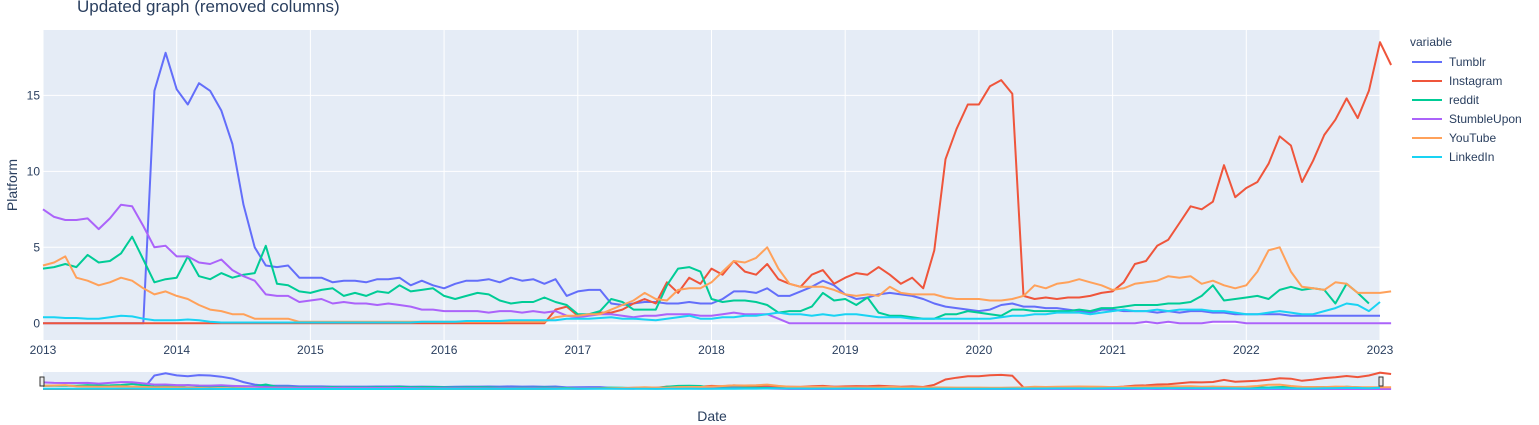 The image size is (1539, 425). Describe the element at coordinates (36, 323) in the screenshot. I see `y-tick-label: 0` at that location.